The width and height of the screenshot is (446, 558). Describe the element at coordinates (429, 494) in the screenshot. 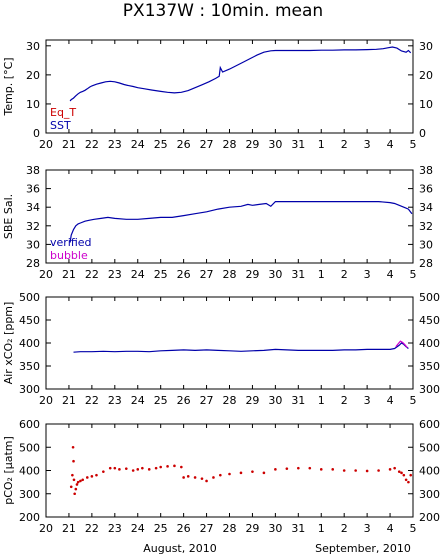

I see `y-tick-label-right: 300` at that location.